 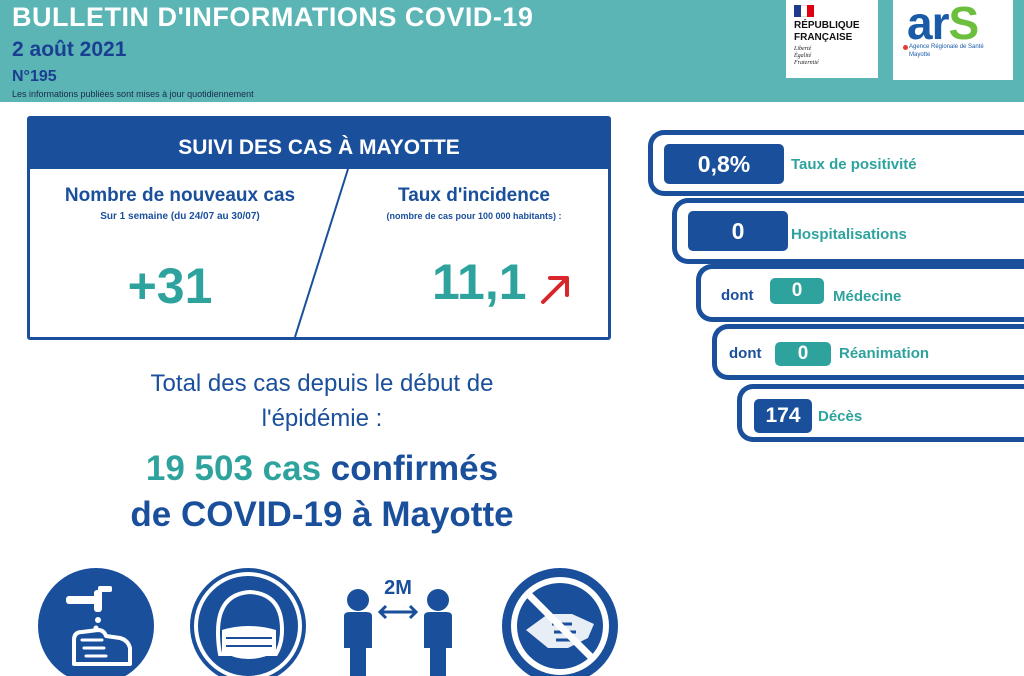 I want to click on suivi-heading: SUIVI DES CAS À MAYOTTE, so click(x=319, y=144).